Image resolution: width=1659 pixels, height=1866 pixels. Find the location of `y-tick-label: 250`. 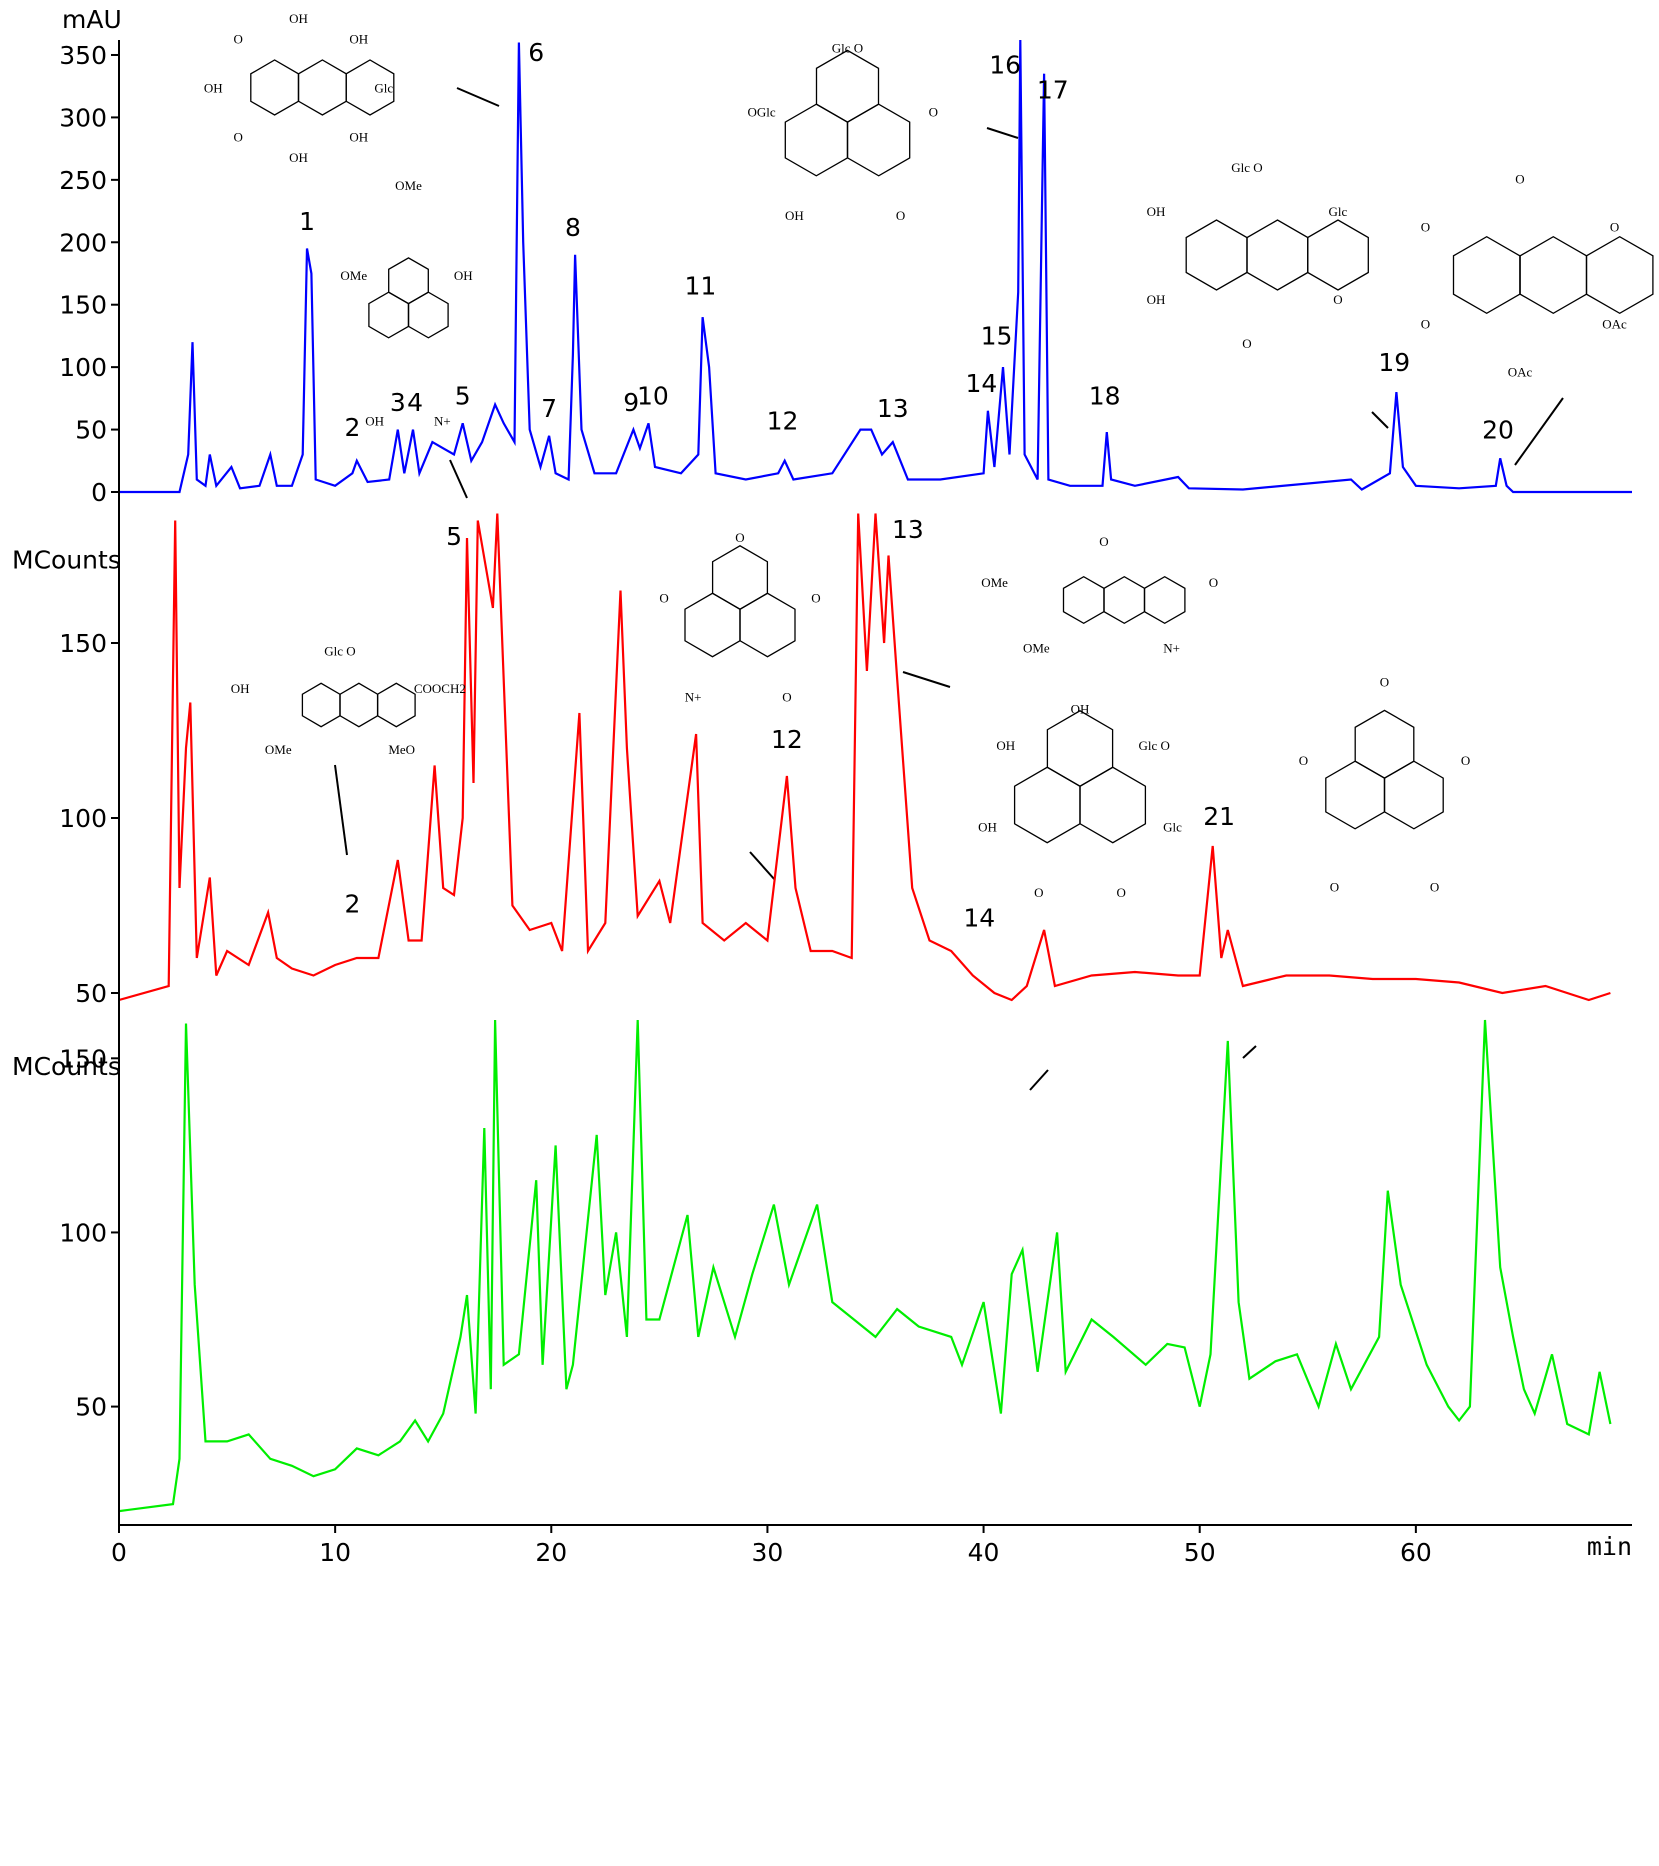

y-tick-label: 250 is located at coordinates (83, 180).